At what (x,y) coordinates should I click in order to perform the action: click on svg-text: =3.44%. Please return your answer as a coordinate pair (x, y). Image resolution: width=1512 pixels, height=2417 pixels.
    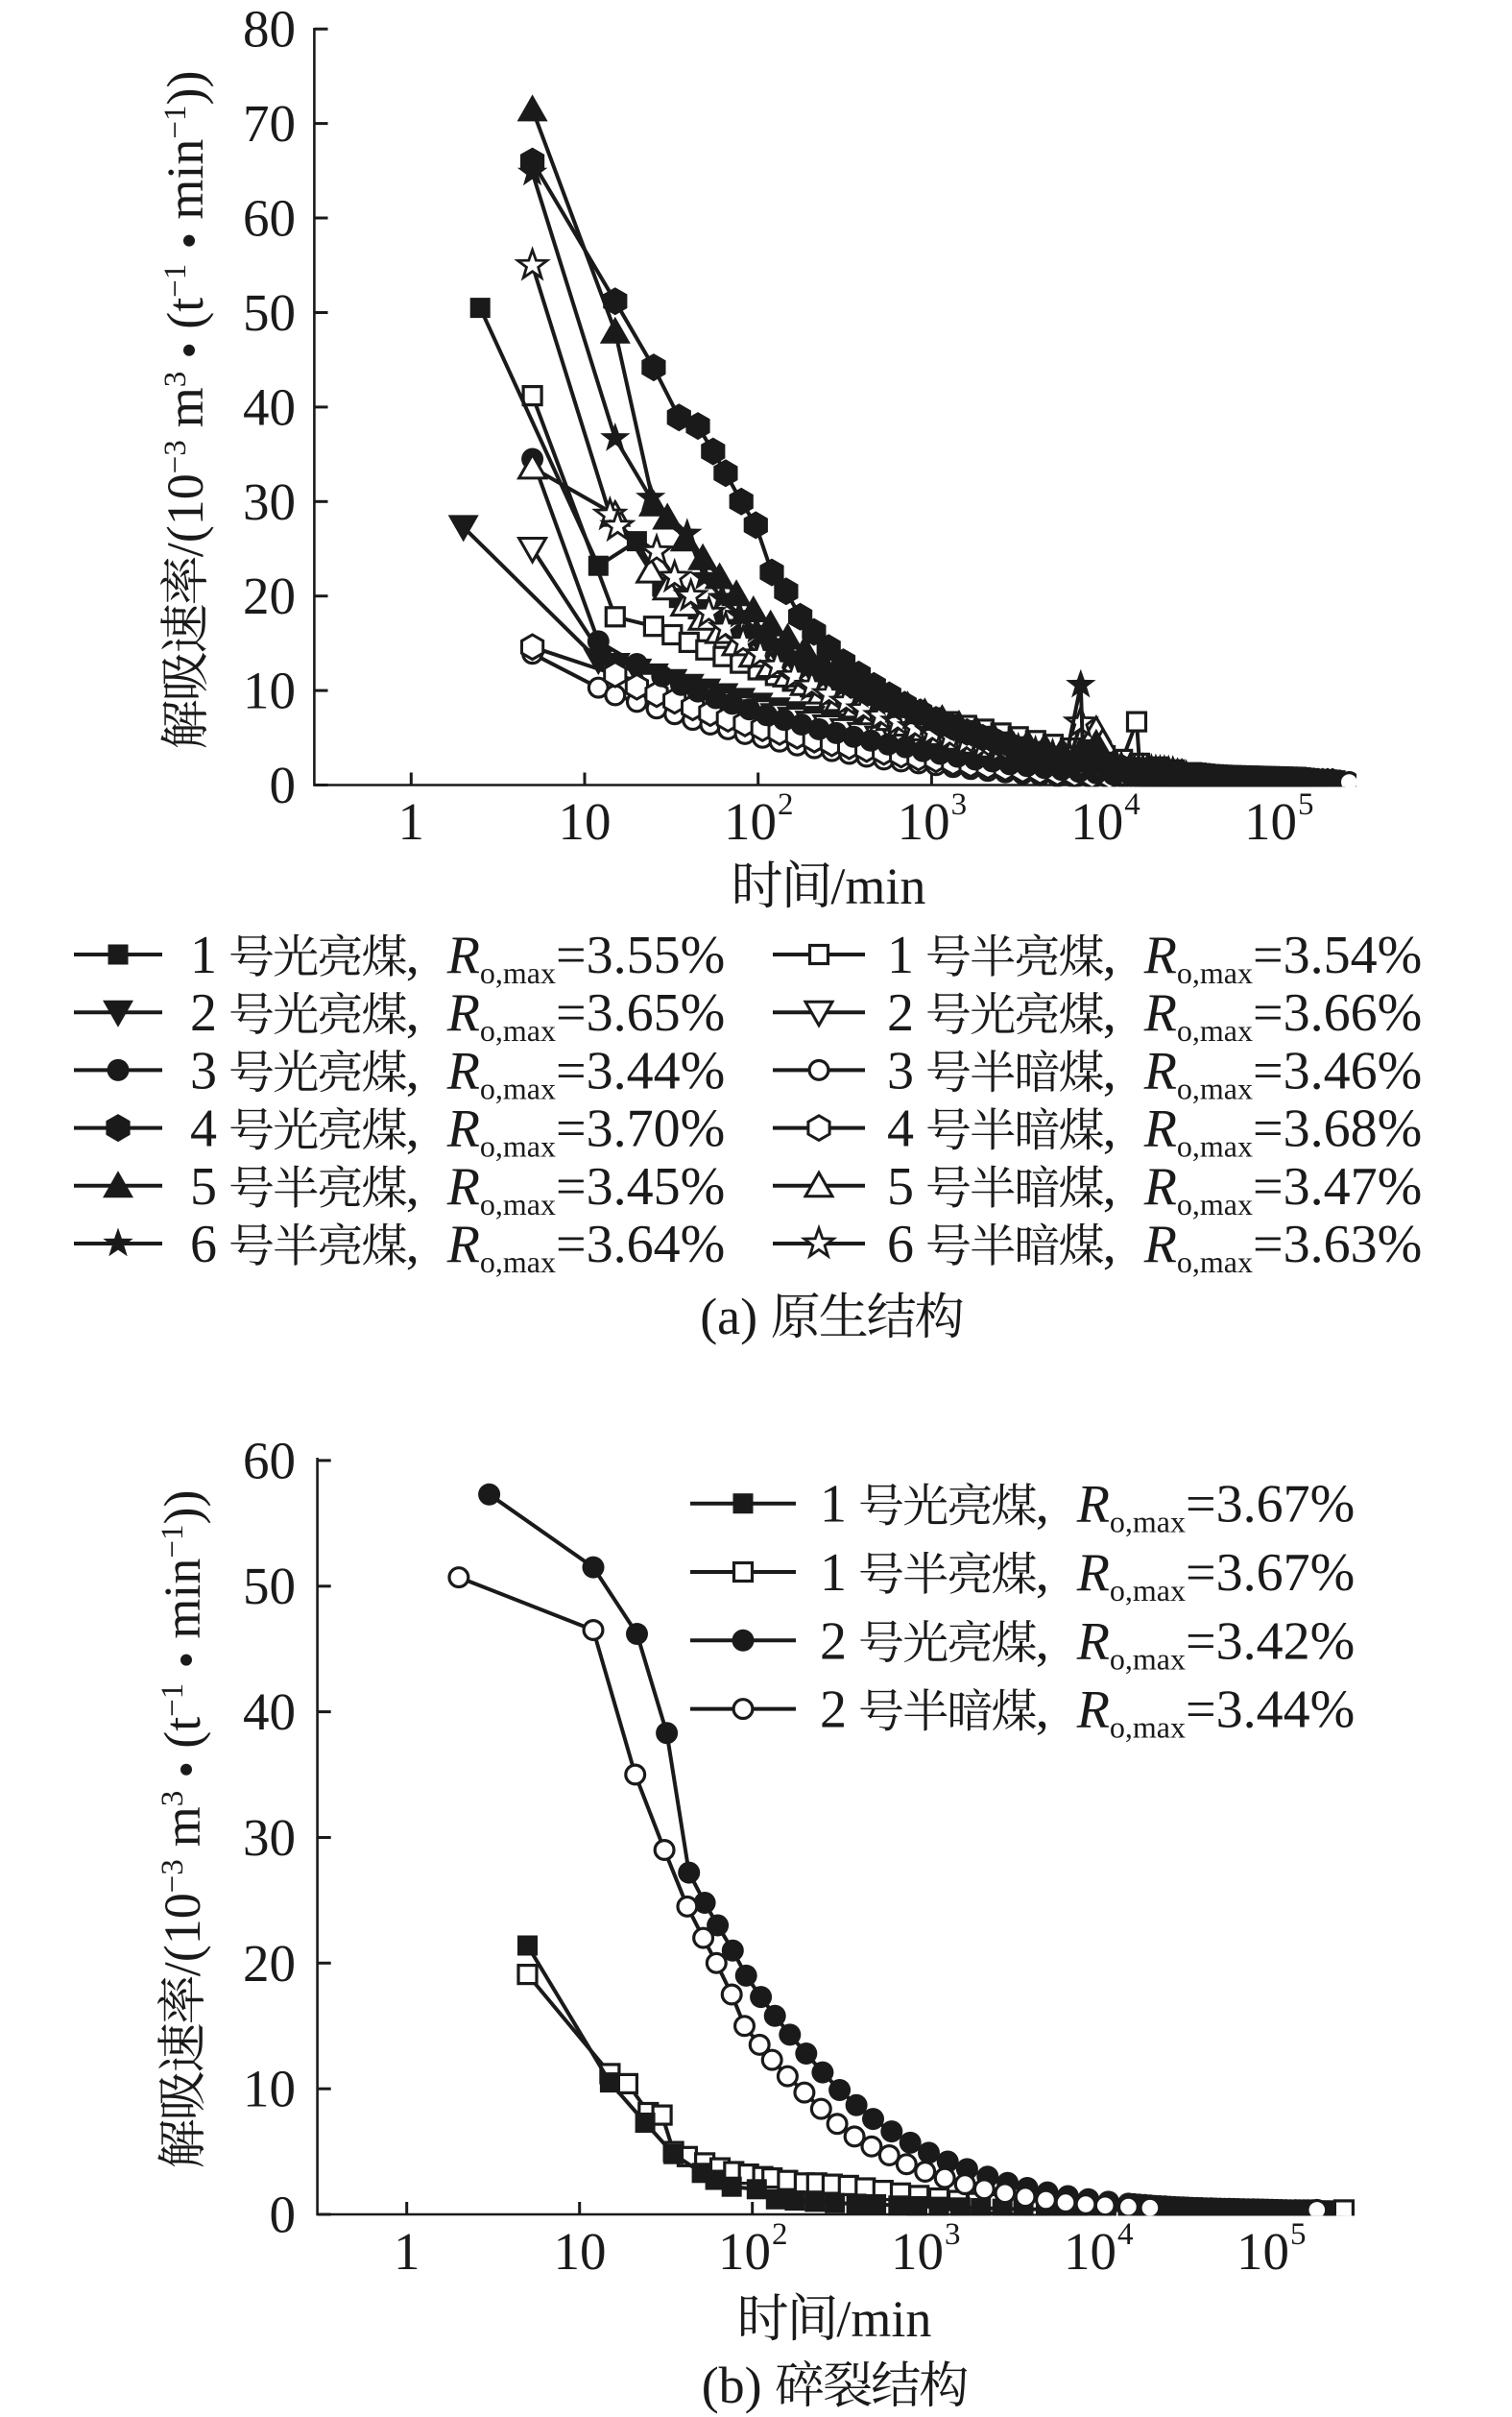
    Looking at the image, I should click on (640, 1070).